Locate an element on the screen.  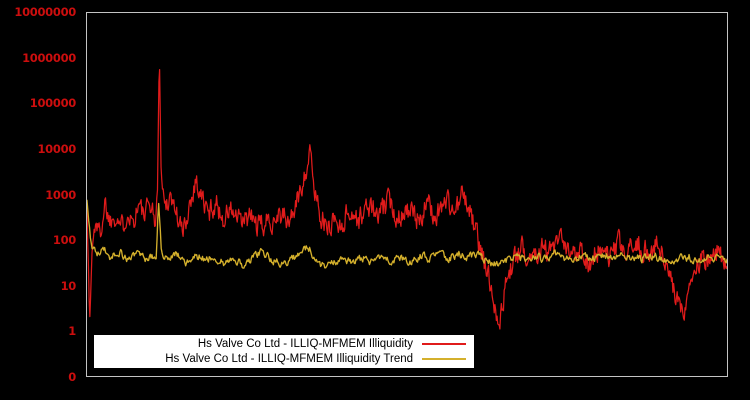
legend-swatch-illiquidity-trend is located at coordinates (444, 359).